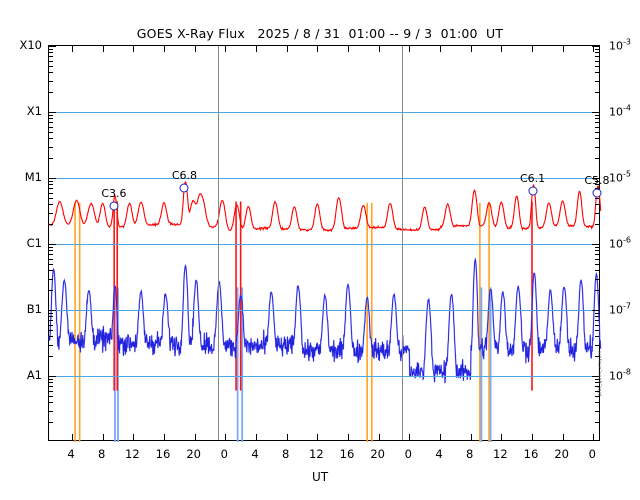  What do you see at coordinates (255, 454) in the screenshot?
I see `x-axis-tick-label: 4` at bounding box center [255, 454].